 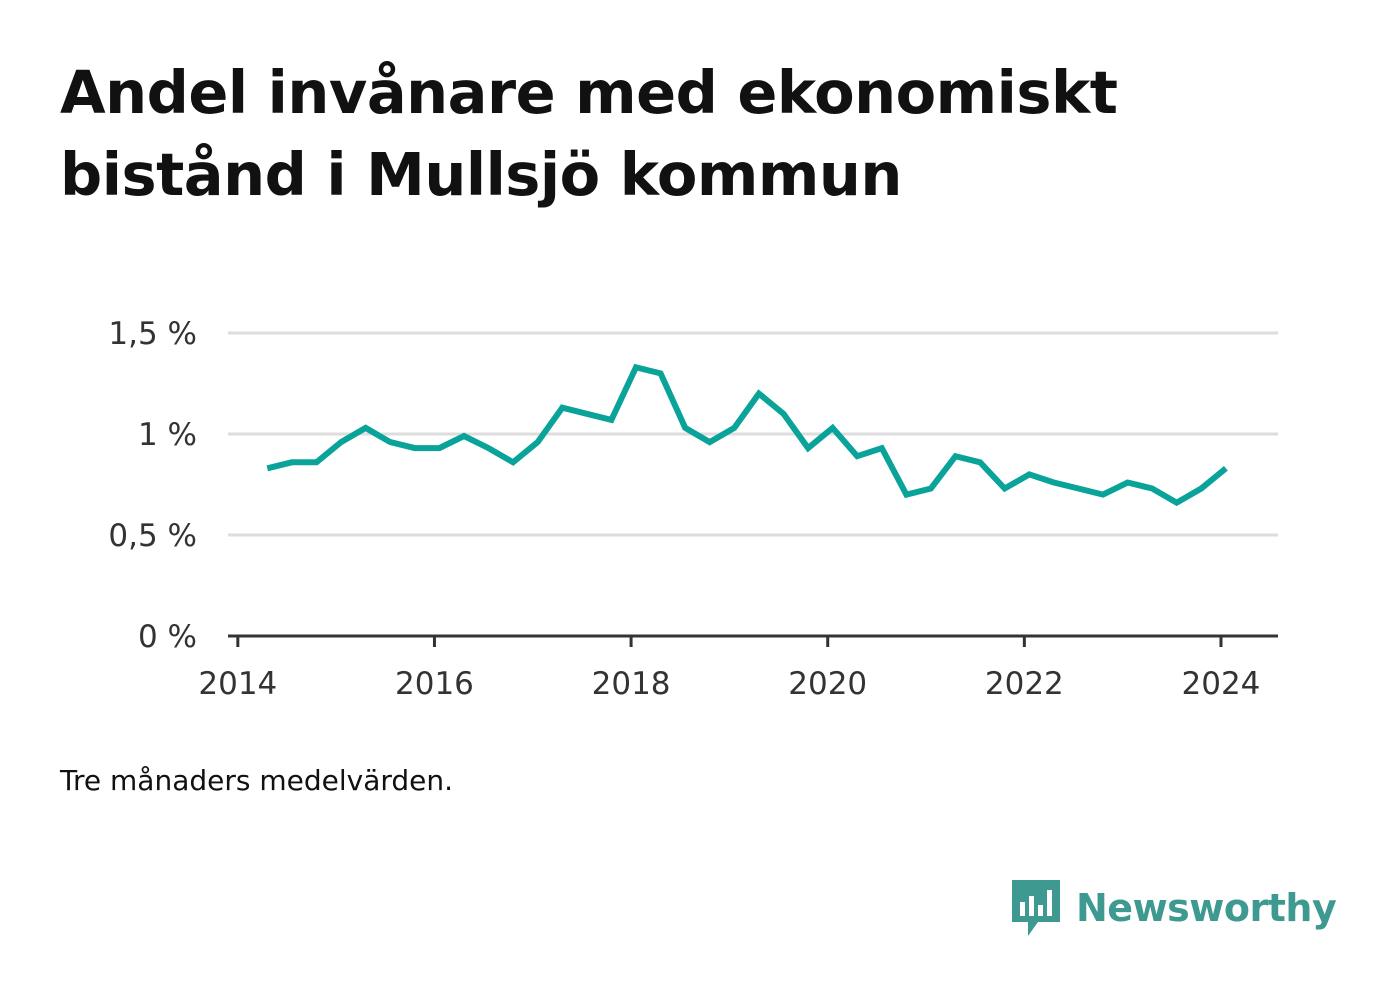 I want to click on y-tick-label: 0,5 %, so click(x=152, y=536).